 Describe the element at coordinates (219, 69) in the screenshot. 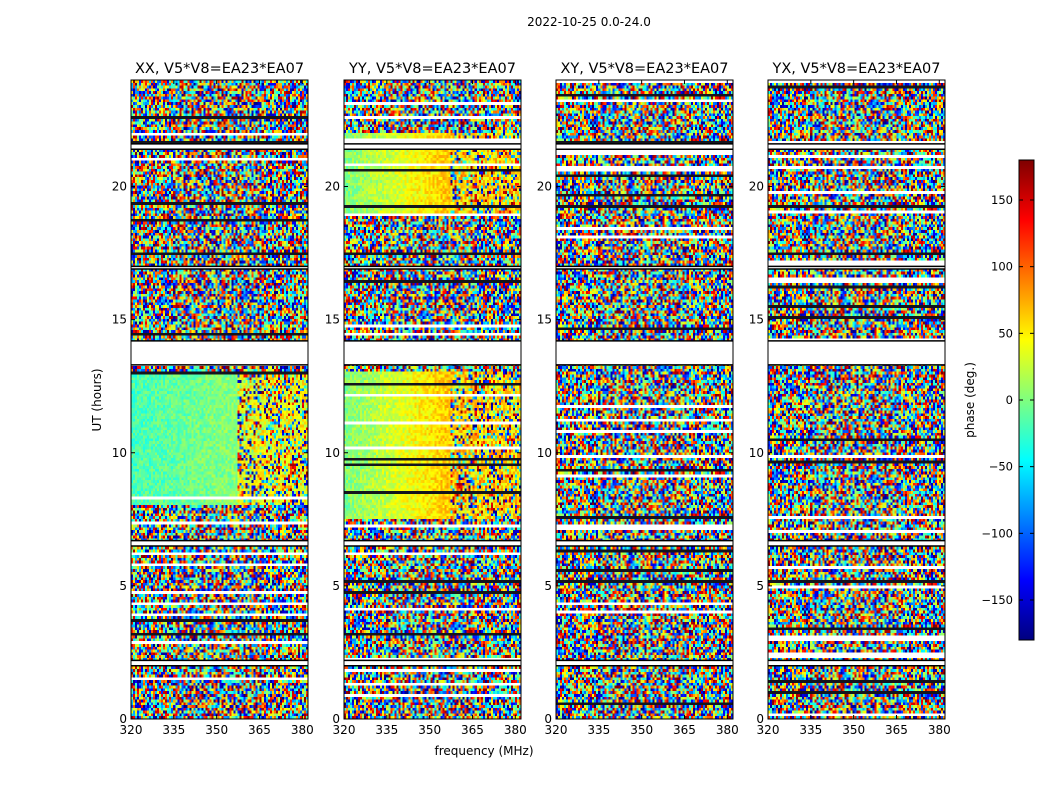

I see `panel-title: XX, V5*V8=EA23*EA07` at that location.